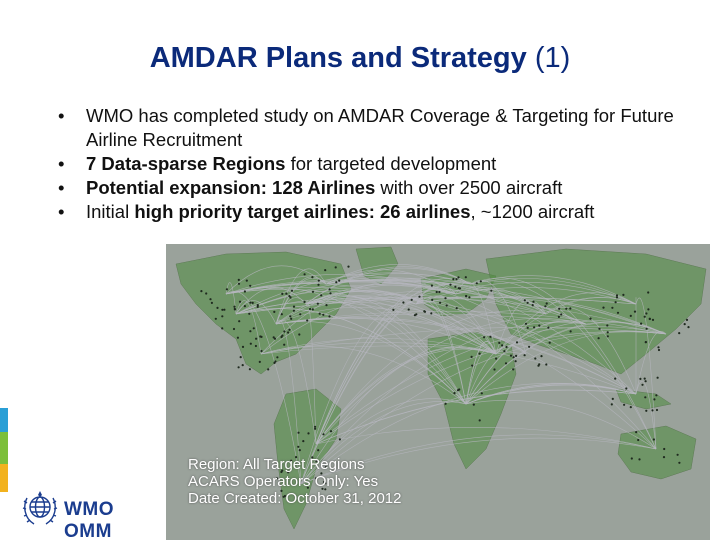  What do you see at coordinates (89, 520) in the screenshot?
I see `wmo-logo-text: WMO OMM` at bounding box center [89, 520].